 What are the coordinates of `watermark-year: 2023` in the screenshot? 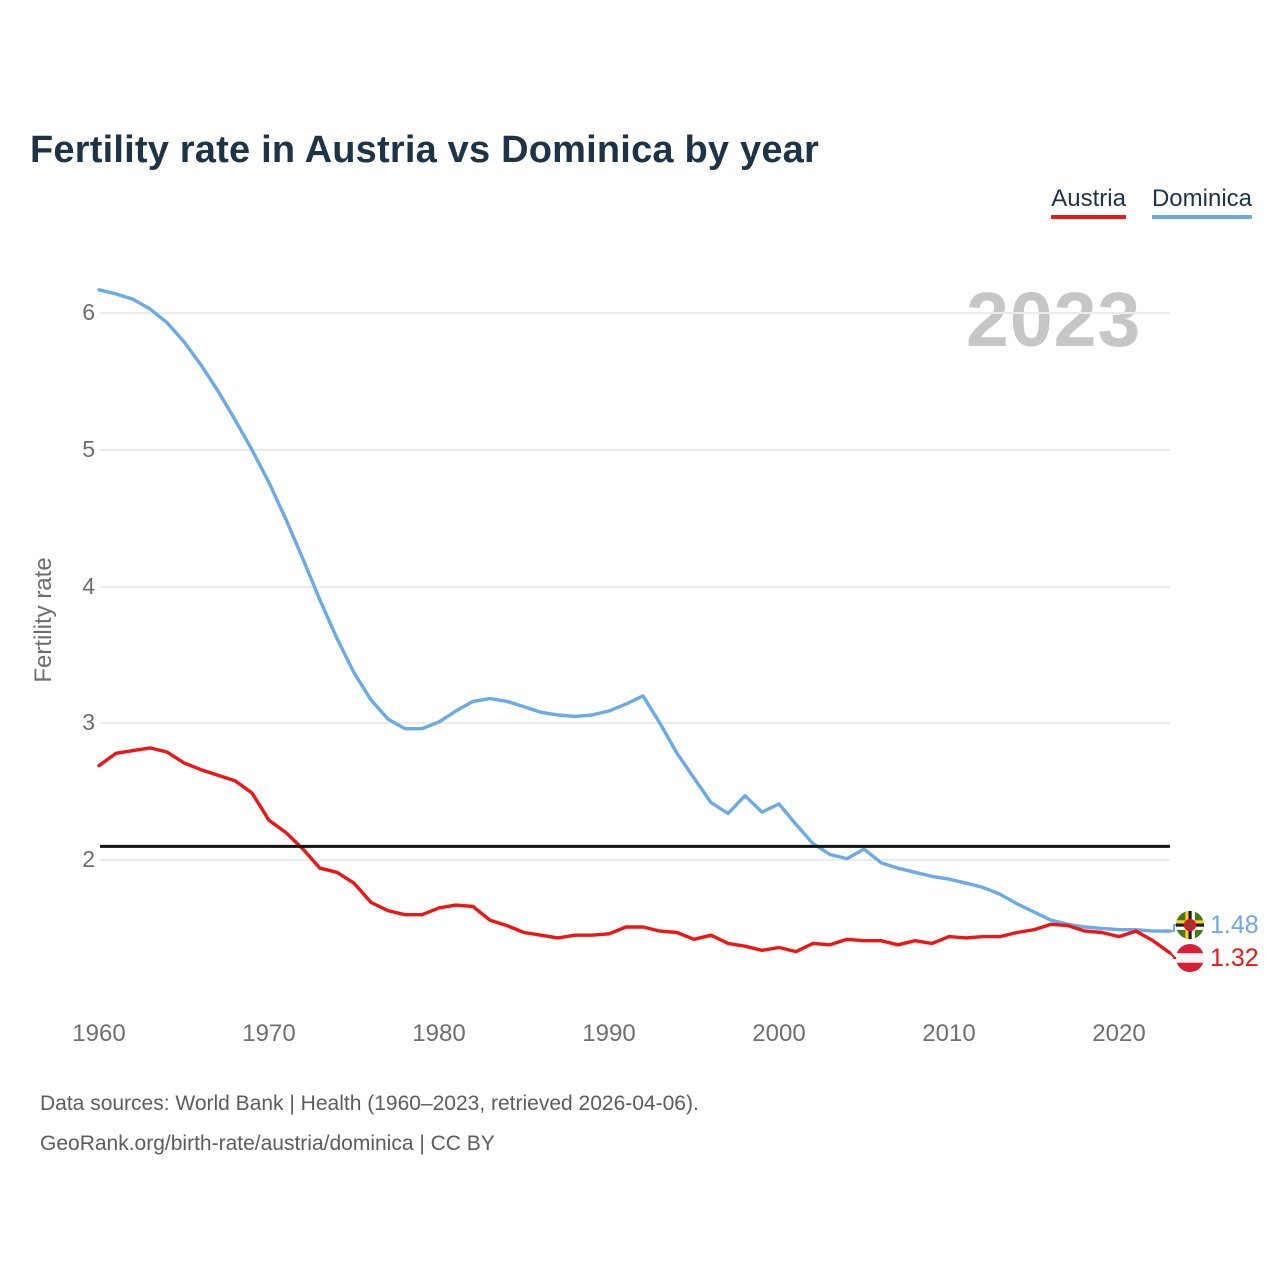 It's located at (1054, 320).